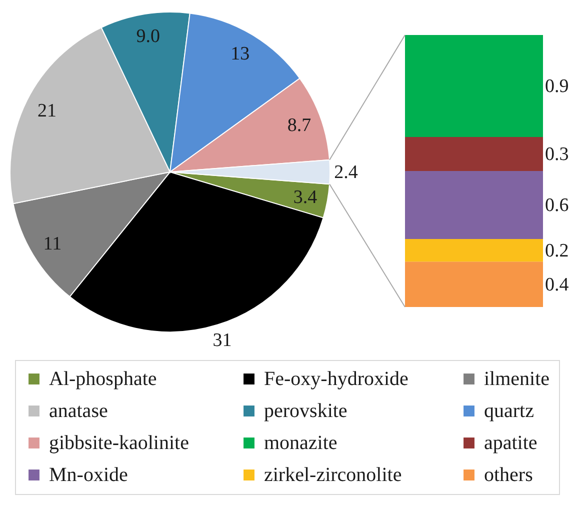 The image size is (588, 505). Describe the element at coordinates (346, 172) in the screenshot. I see `data-label: 2.4` at that location.